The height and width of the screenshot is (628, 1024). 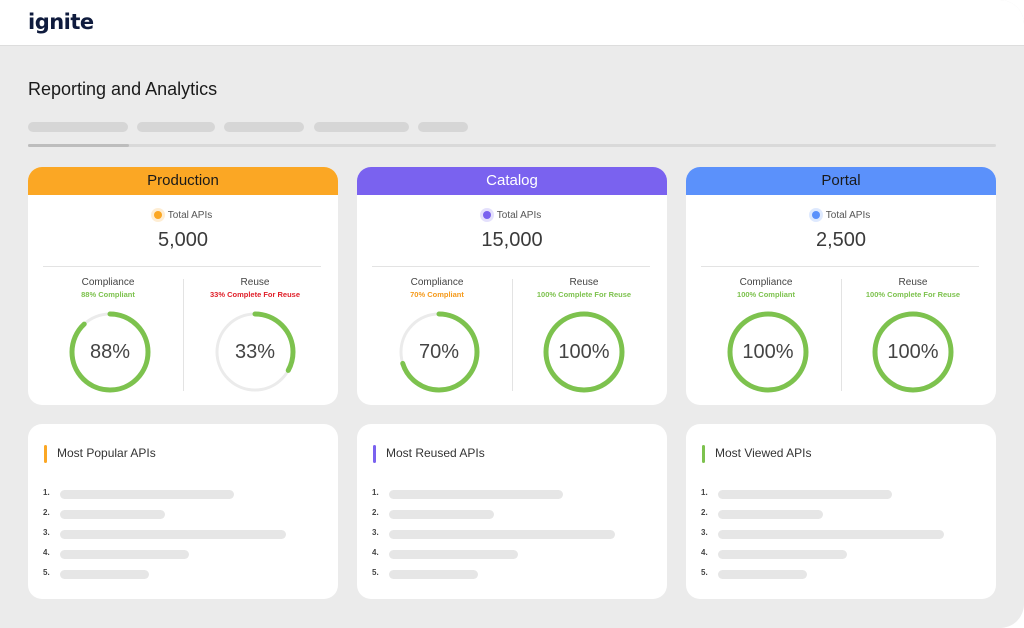 I want to click on tab-active-indicator, so click(x=78, y=145).